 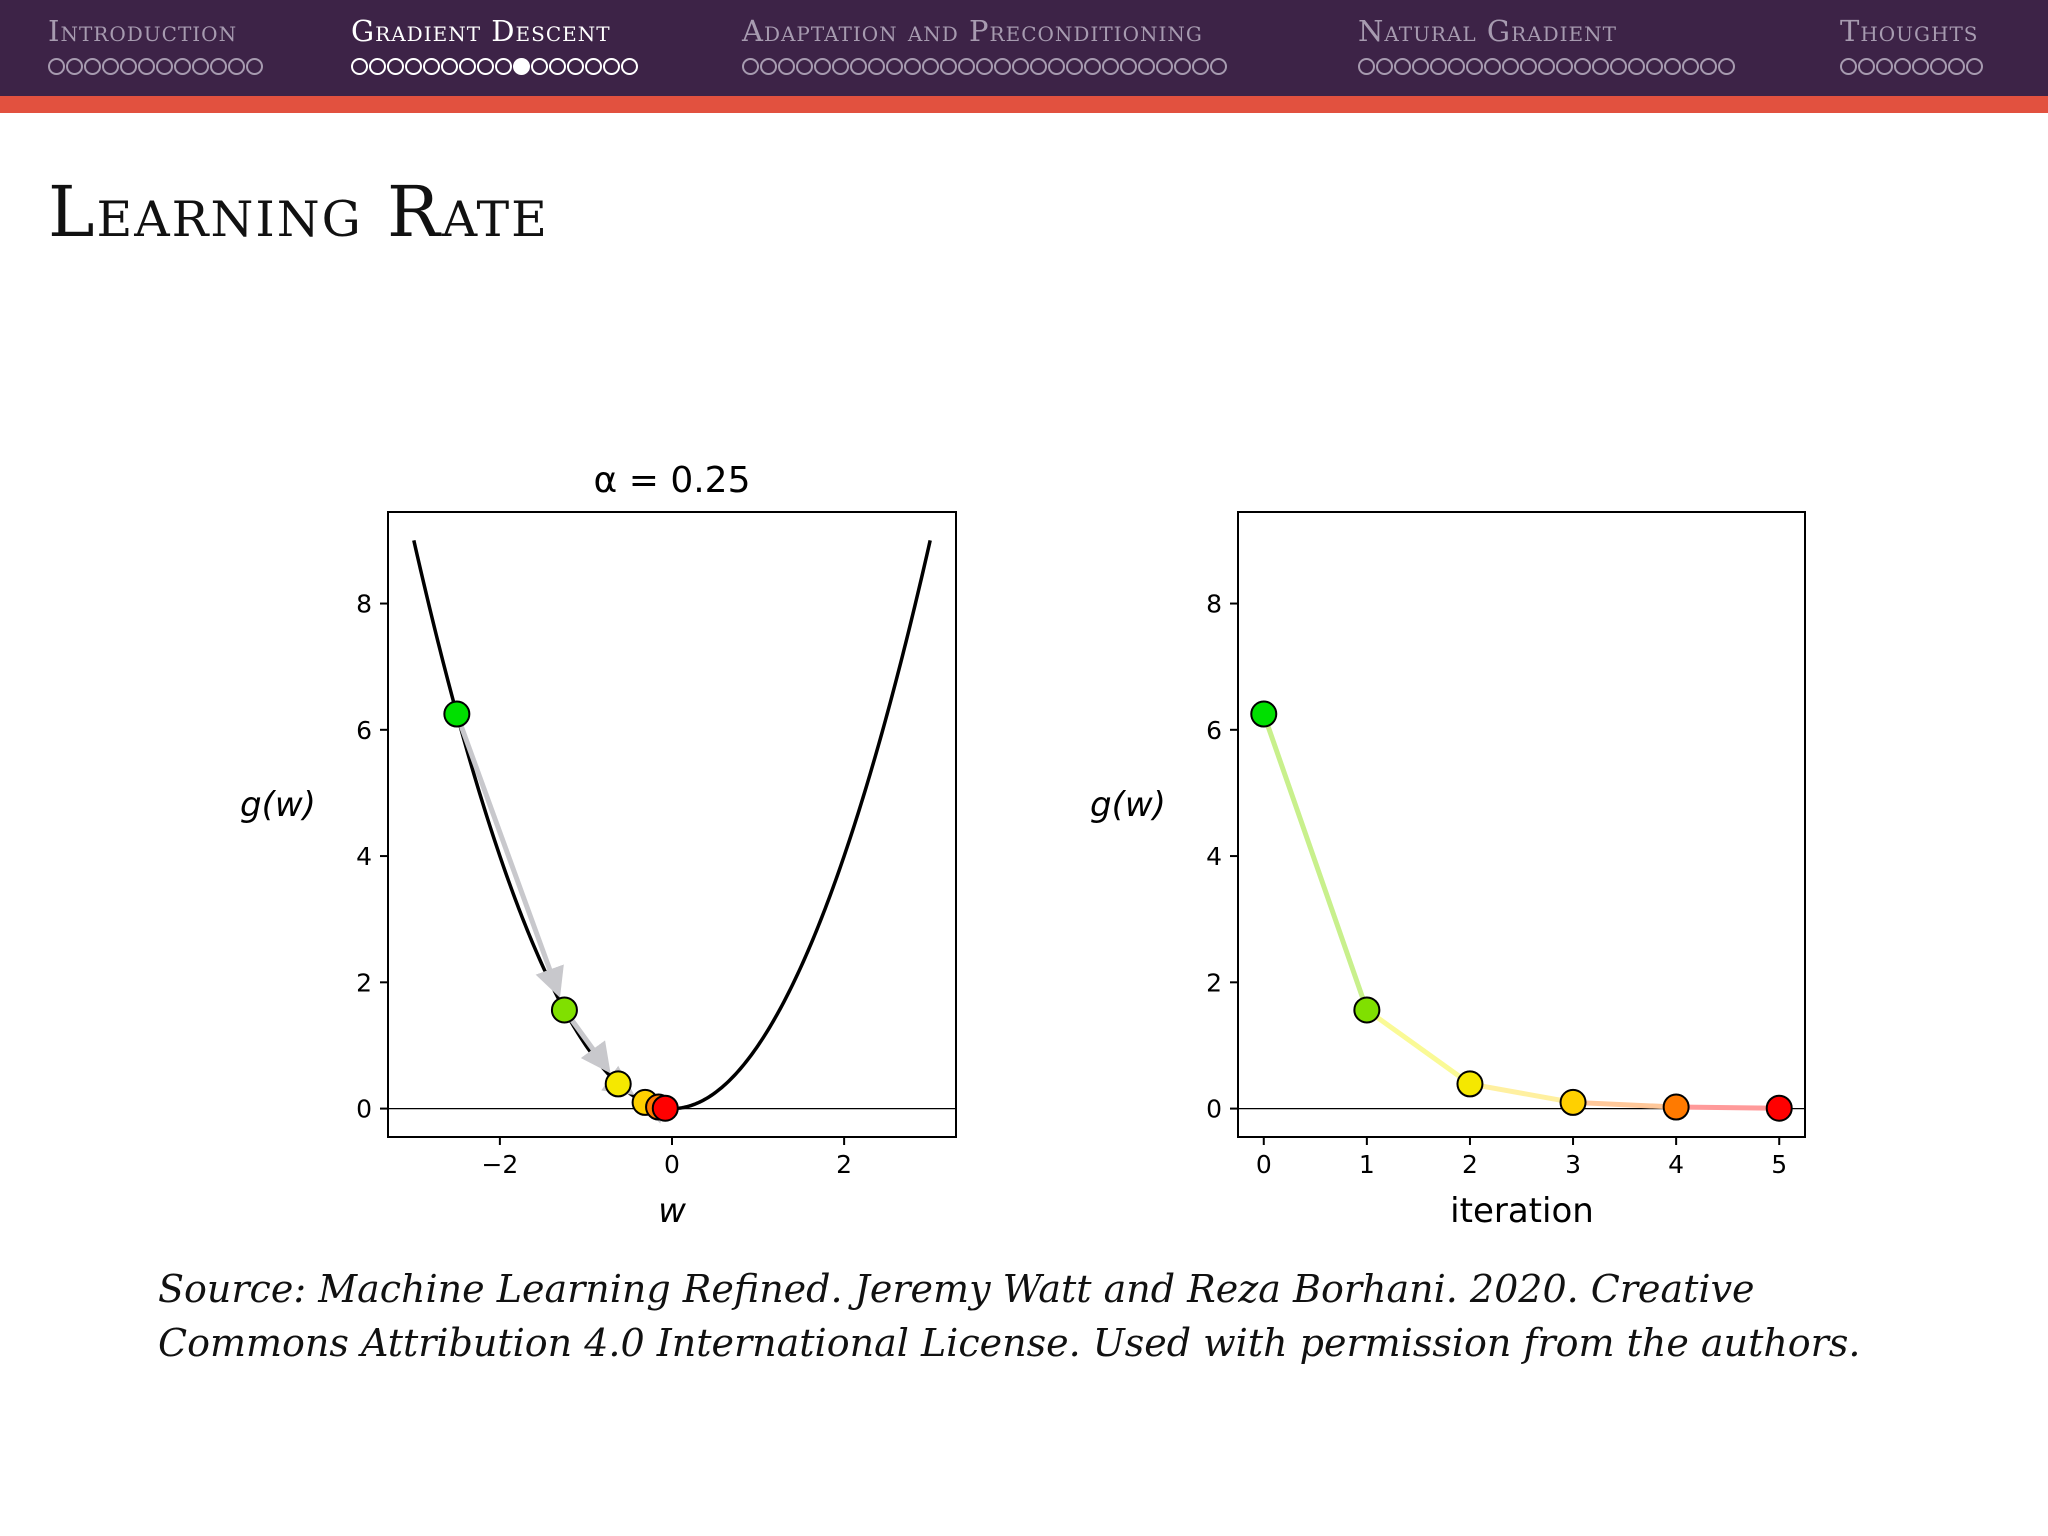 What do you see at coordinates (155, 54) in the screenshot?
I see `nav-section-introduction: Introduction` at bounding box center [155, 54].